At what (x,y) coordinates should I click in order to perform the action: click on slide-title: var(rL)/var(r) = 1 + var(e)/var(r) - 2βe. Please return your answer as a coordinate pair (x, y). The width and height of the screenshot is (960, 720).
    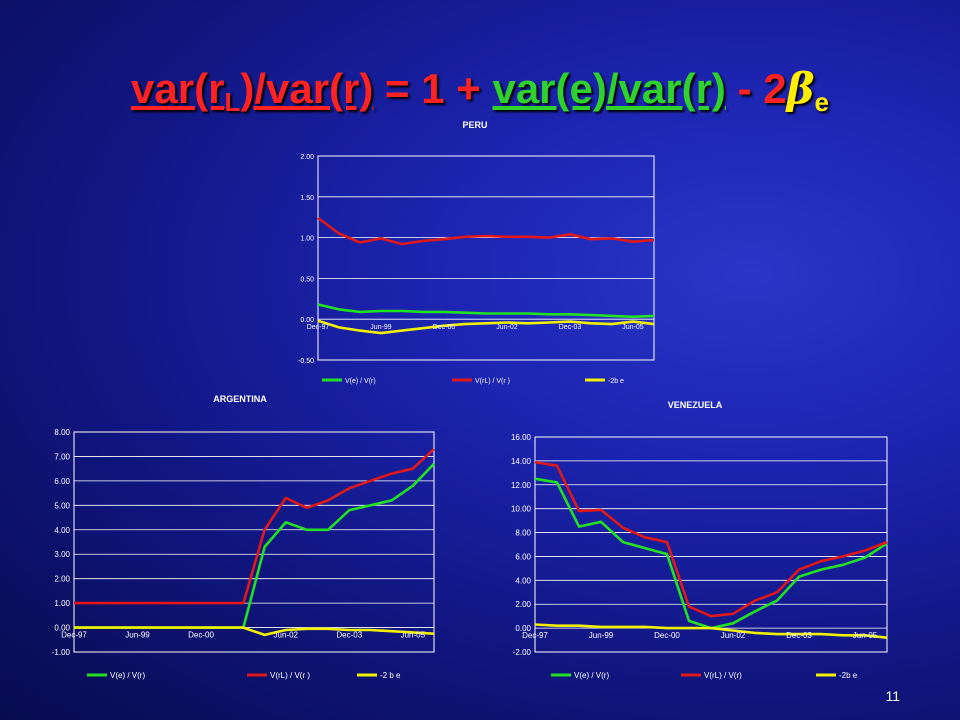
    Looking at the image, I should click on (480, 91).